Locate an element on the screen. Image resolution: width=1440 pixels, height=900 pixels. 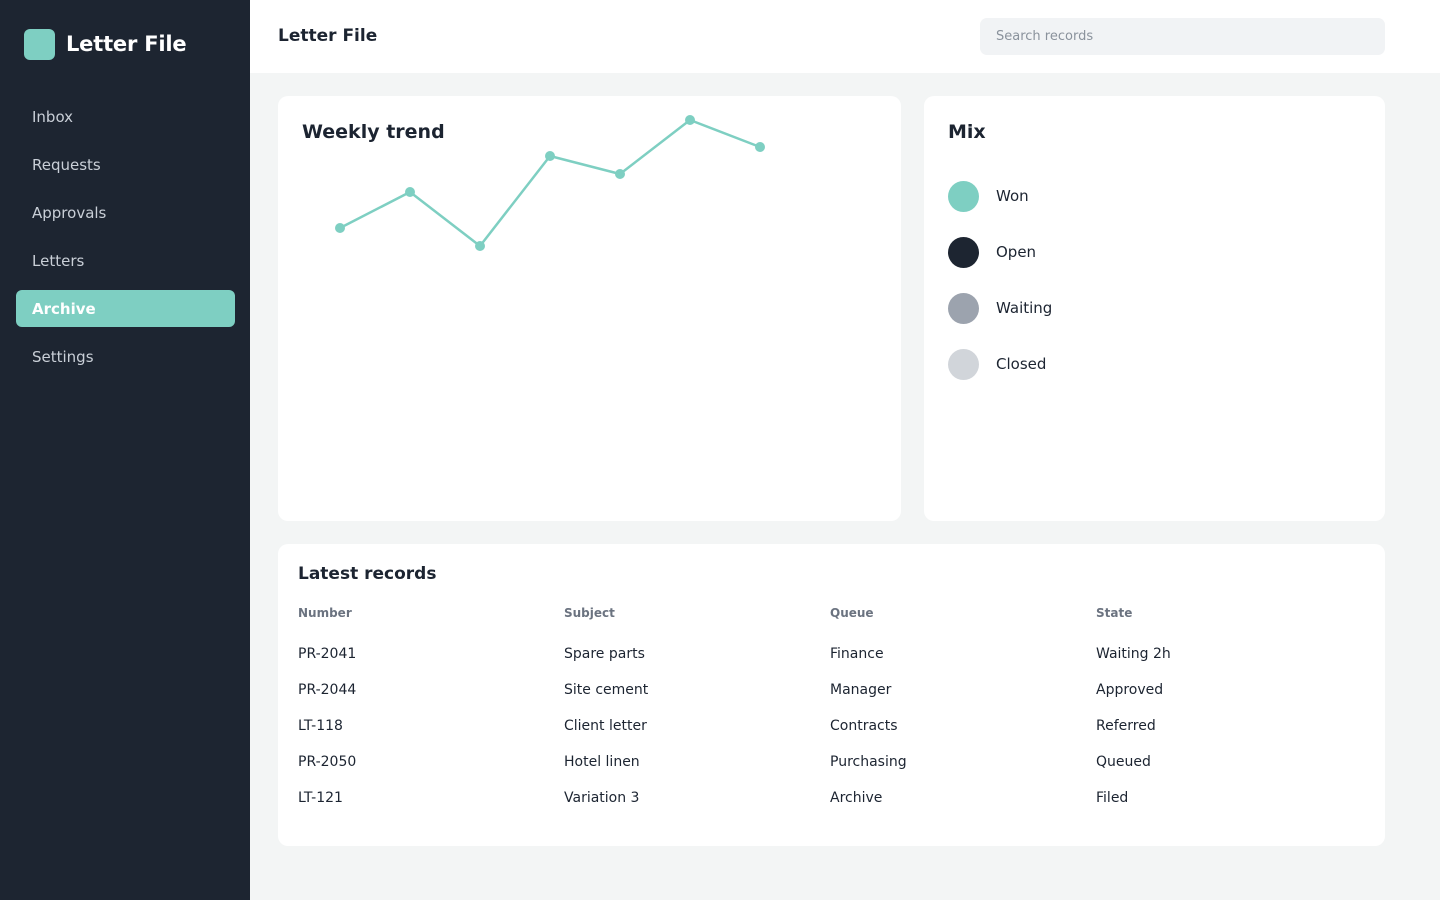
sidebar-item-approvals: Approvals is located at coordinates (125, 212).